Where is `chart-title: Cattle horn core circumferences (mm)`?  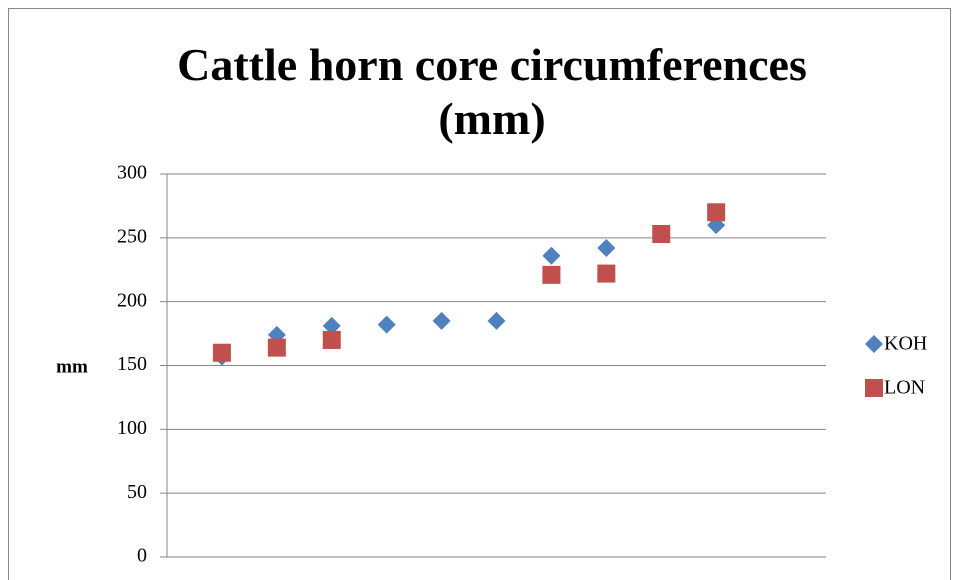 chart-title: Cattle horn core circumferences (mm) is located at coordinates (492, 91).